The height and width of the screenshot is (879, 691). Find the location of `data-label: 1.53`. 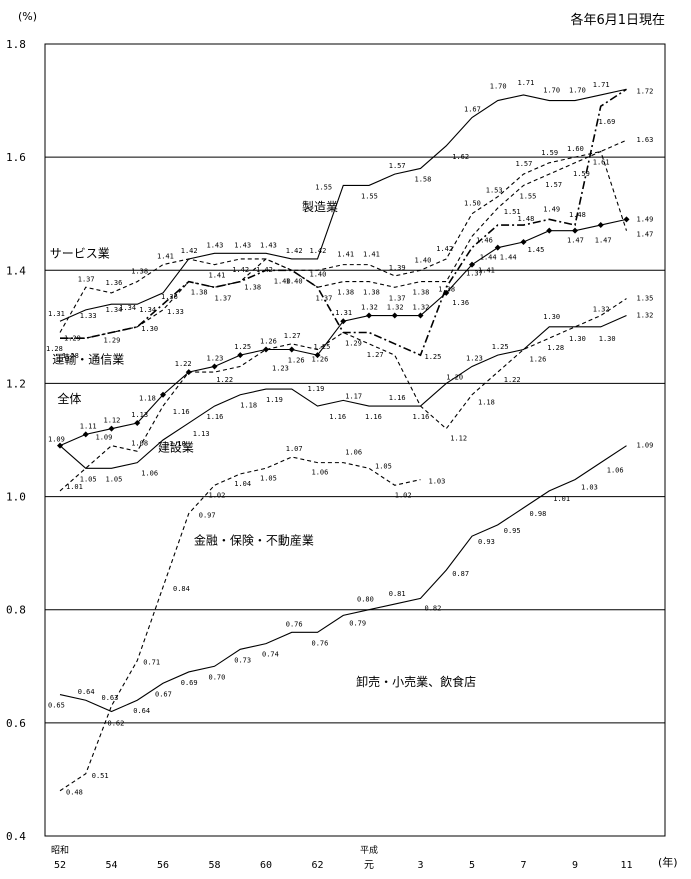

data-label: 1.53 is located at coordinates (494, 191).